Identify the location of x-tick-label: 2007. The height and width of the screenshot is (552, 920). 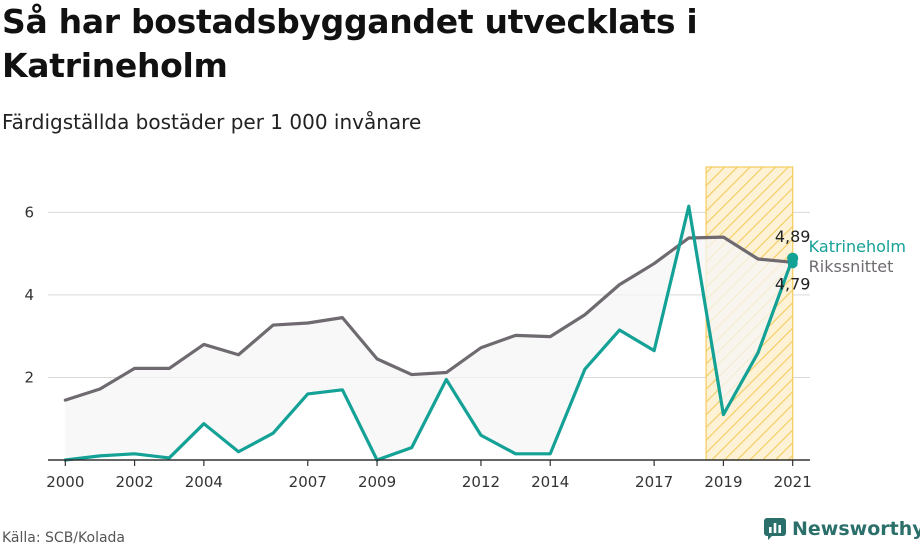
(308, 482).